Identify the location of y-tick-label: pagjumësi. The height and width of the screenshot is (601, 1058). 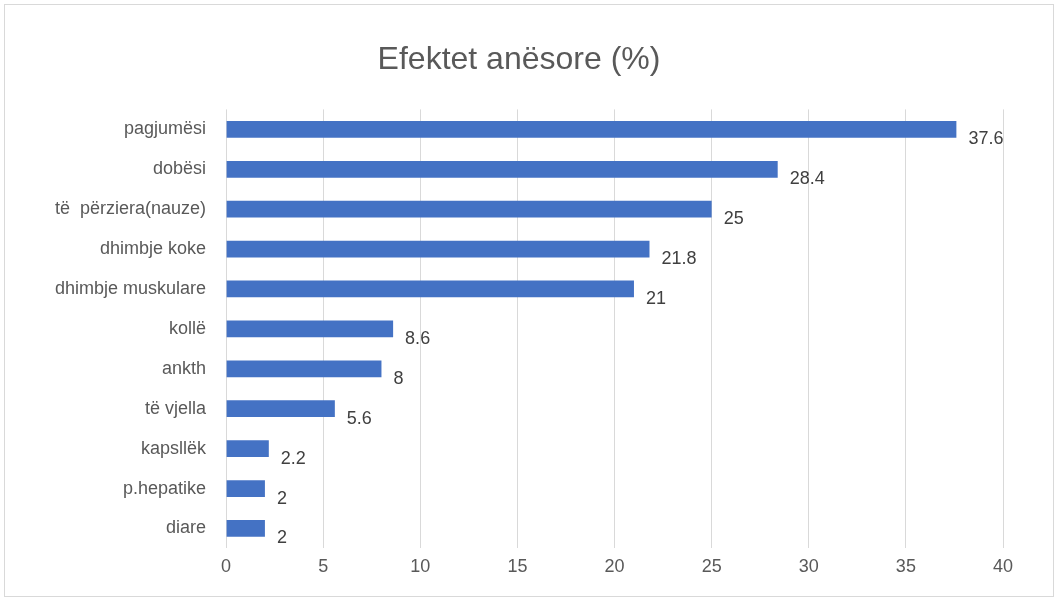
(165, 128).